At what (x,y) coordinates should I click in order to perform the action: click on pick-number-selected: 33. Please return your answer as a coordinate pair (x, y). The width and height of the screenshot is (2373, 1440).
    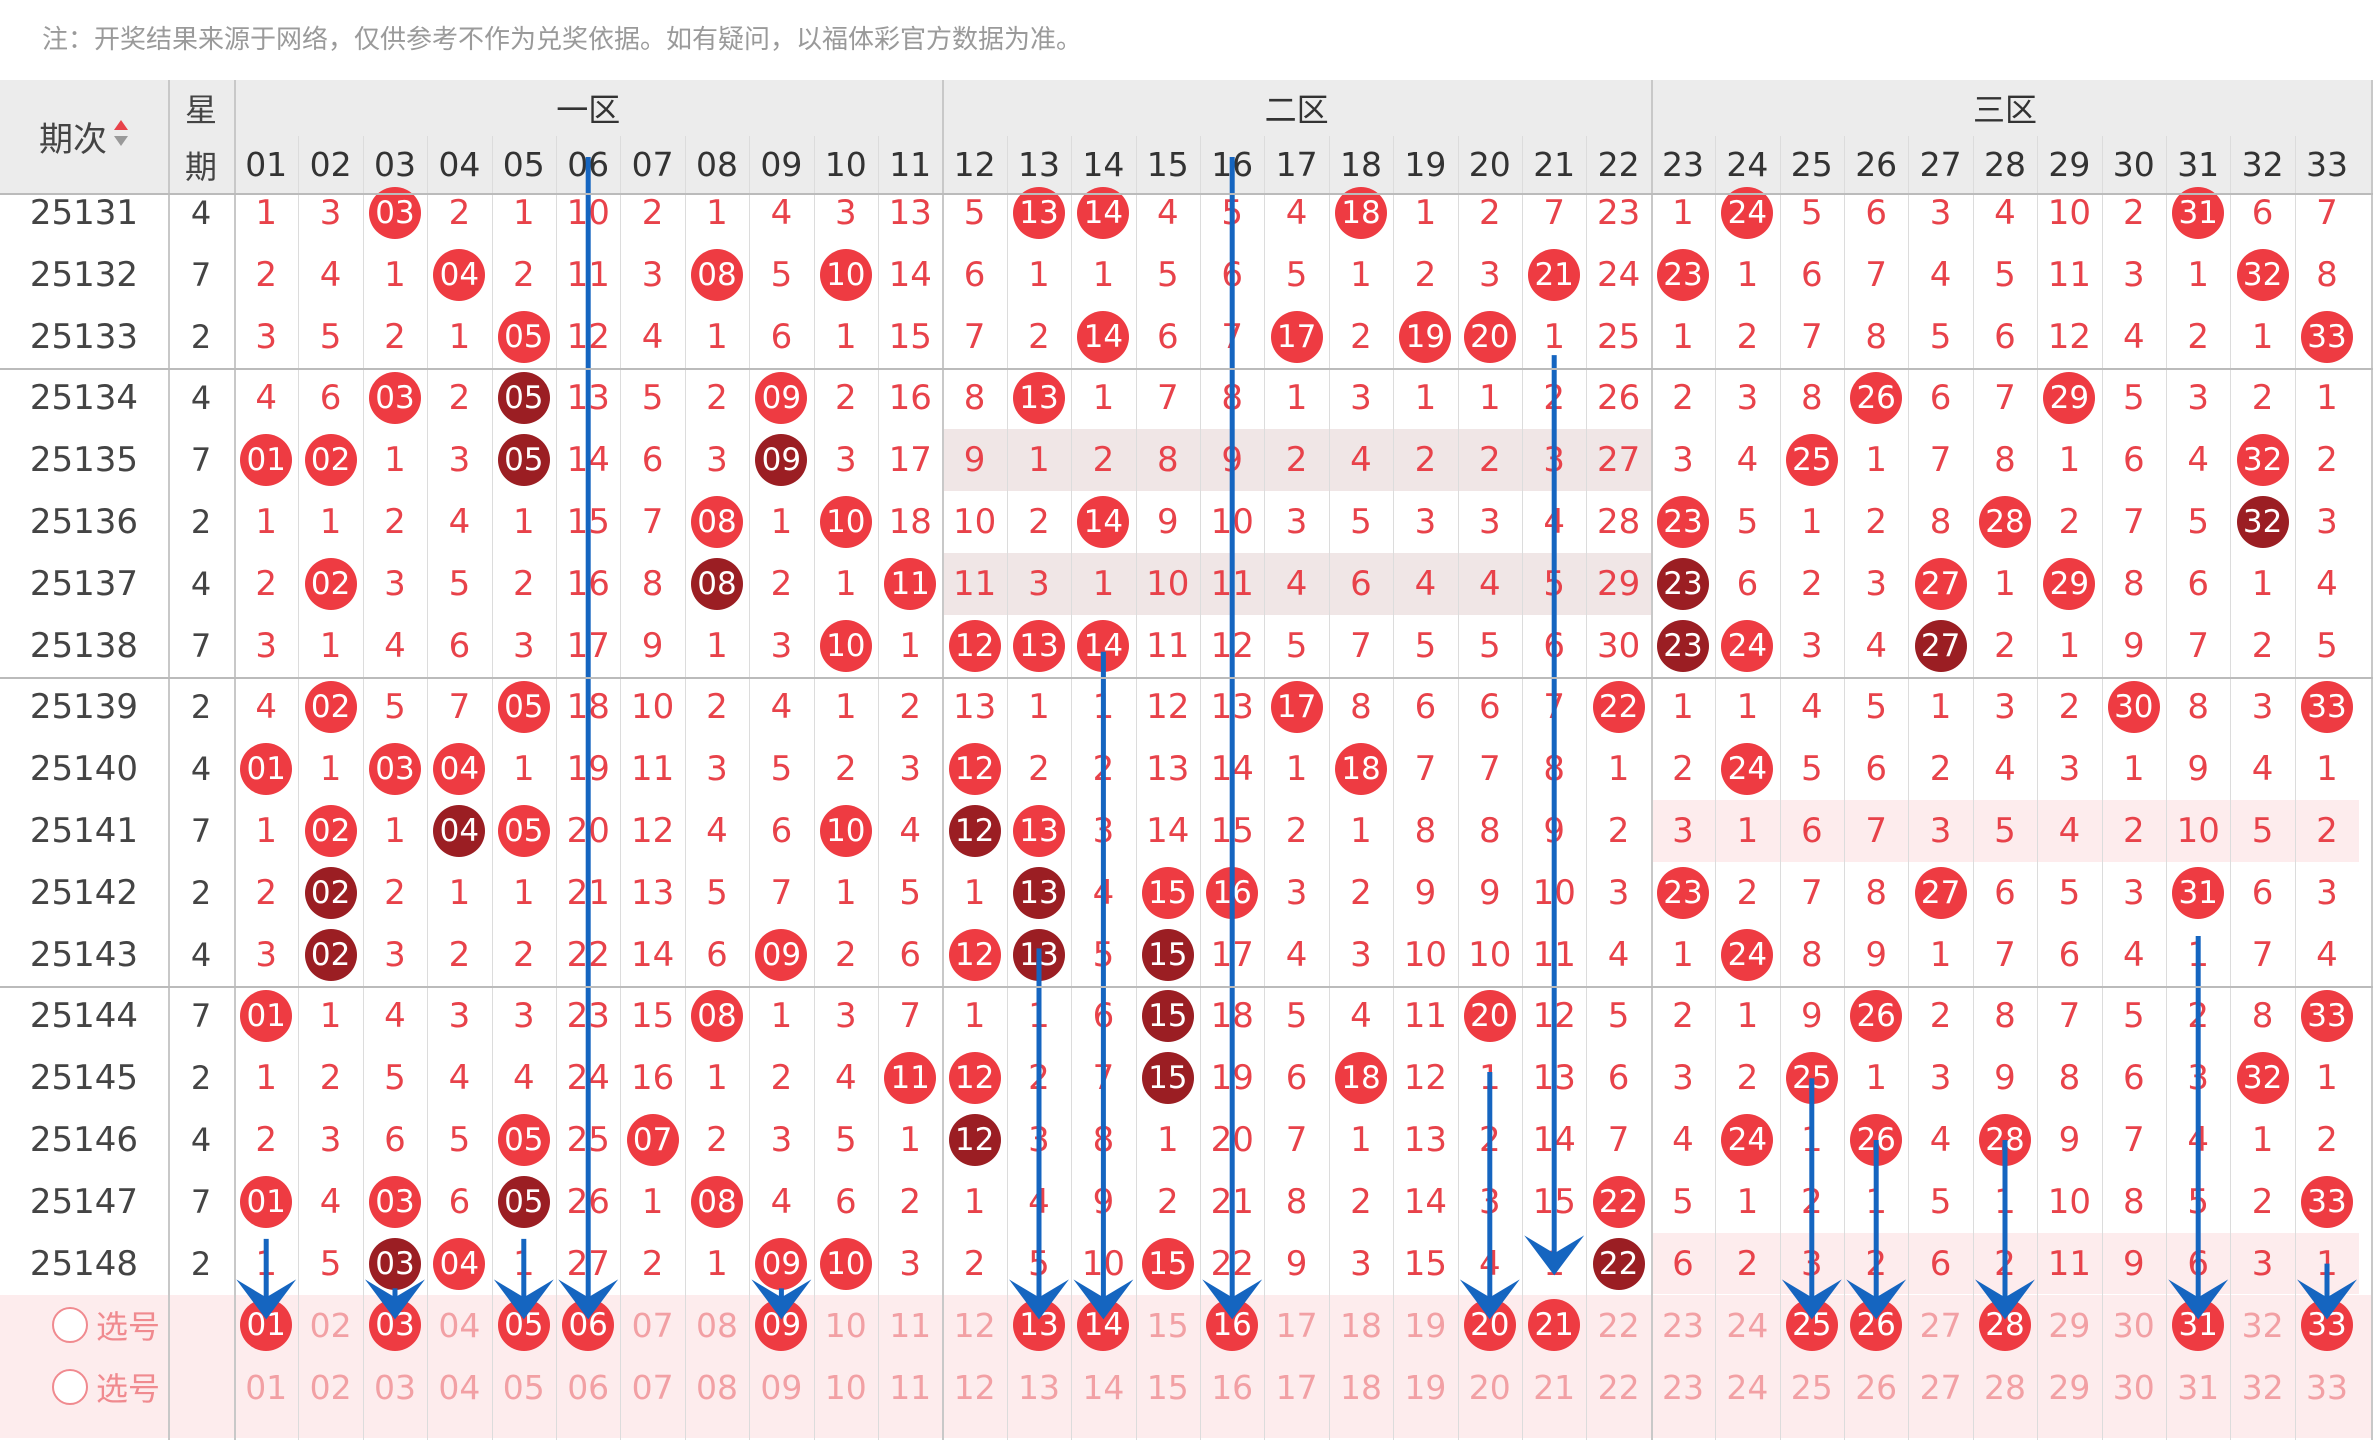
    Looking at the image, I should click on (2327, 1325).